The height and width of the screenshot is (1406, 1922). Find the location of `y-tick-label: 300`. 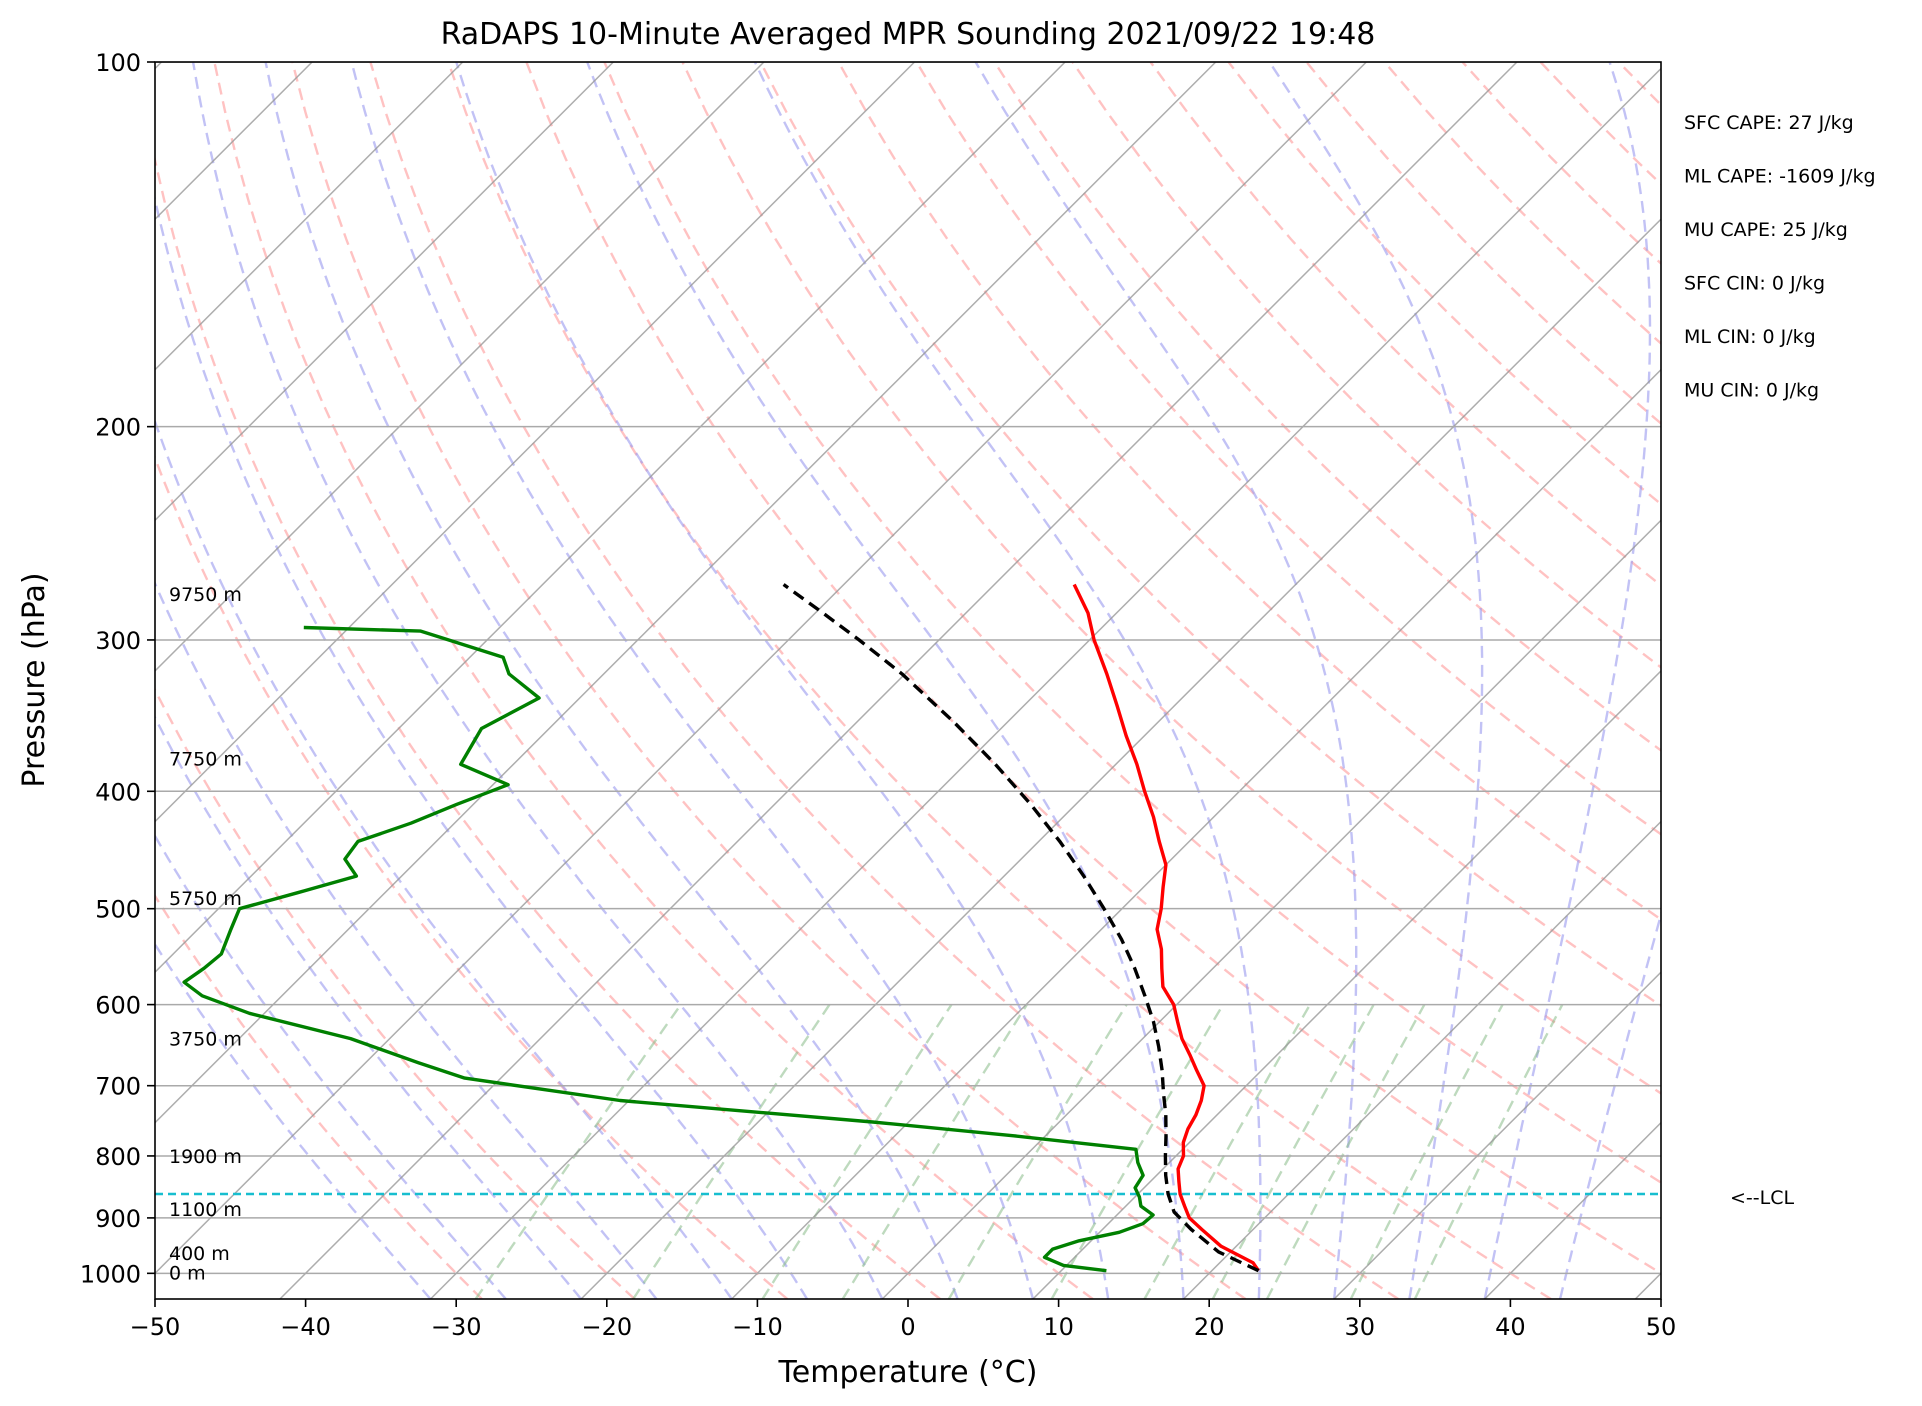

y-tick-label: 300 is located at coordinates (118, 641).